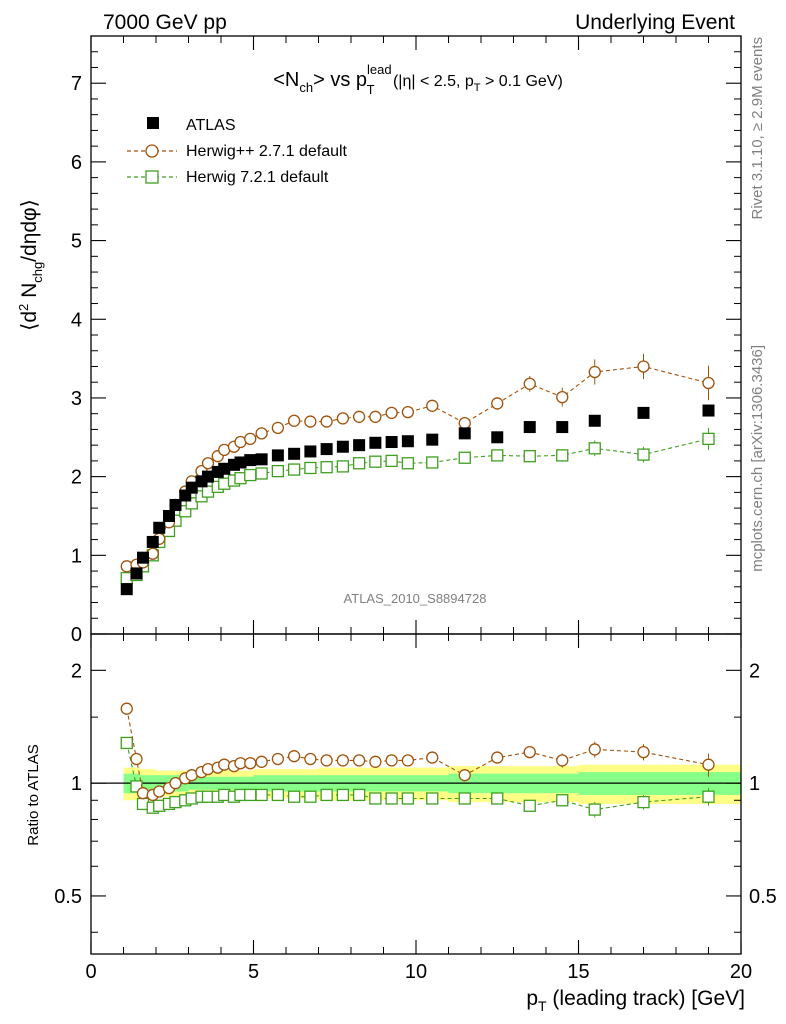 The height and width of the screenshot is (1024, 786). What do you see at coordinates (655, 22) in the screenshot?
I see `header-right: Underlying Event` at bounding box center [655, 22].